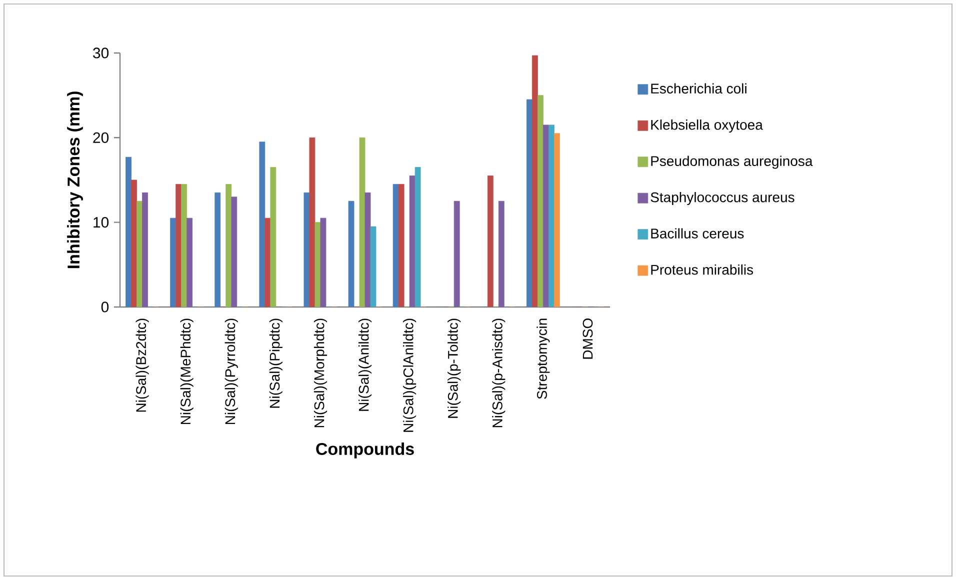  I want to click on x-tick-label: Ni(Sal)(p-Anisdtc), so click(499, 373).